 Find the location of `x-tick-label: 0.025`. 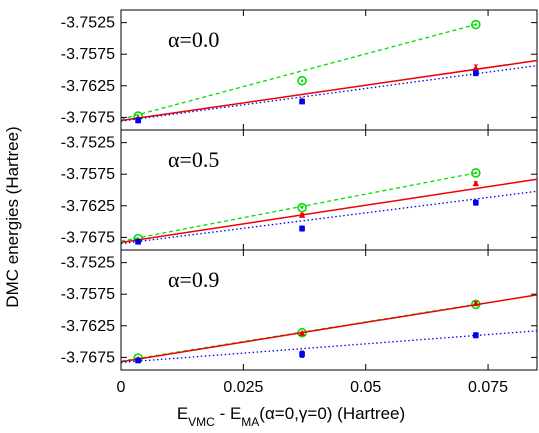

x-tick-label: 0.025 is located at coordinates (243, 387).